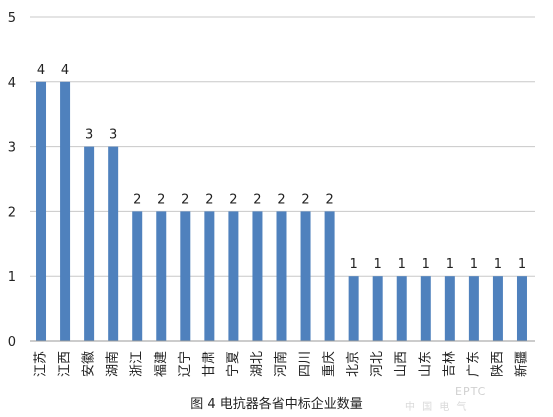 The height and width of the screenshot is (417, 553). What do you see at coordinates (425, 364) in the screenshot?
I see `x-tick-label: 山东` at bounding box center [425, 364].